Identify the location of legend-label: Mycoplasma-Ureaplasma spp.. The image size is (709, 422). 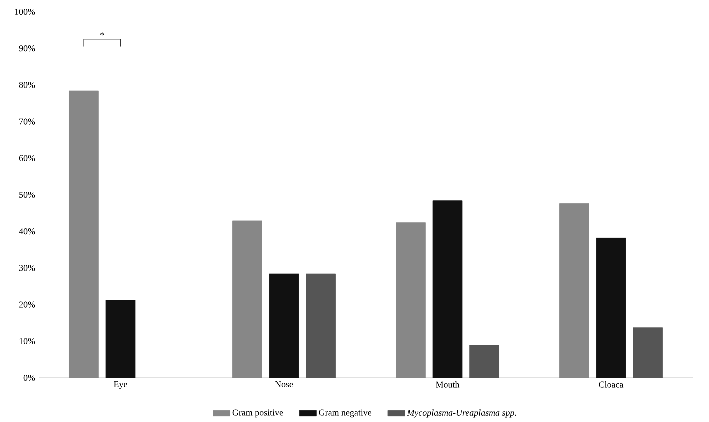
(461, 414).